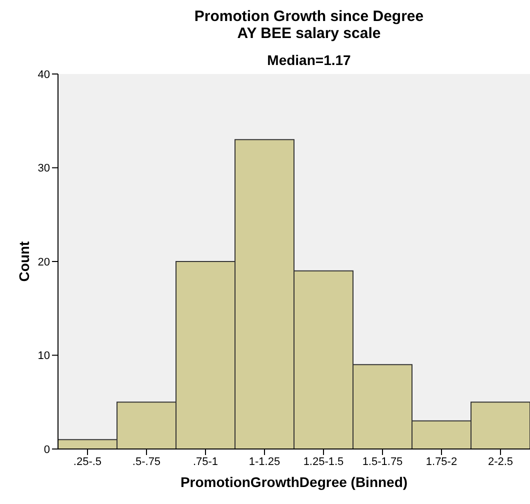 The width and height of the screenshot is (530, 504). Describe the element at coordinates (442, 462) in the screenshot. I see `x-tick-label: 1.75-2` at that location.